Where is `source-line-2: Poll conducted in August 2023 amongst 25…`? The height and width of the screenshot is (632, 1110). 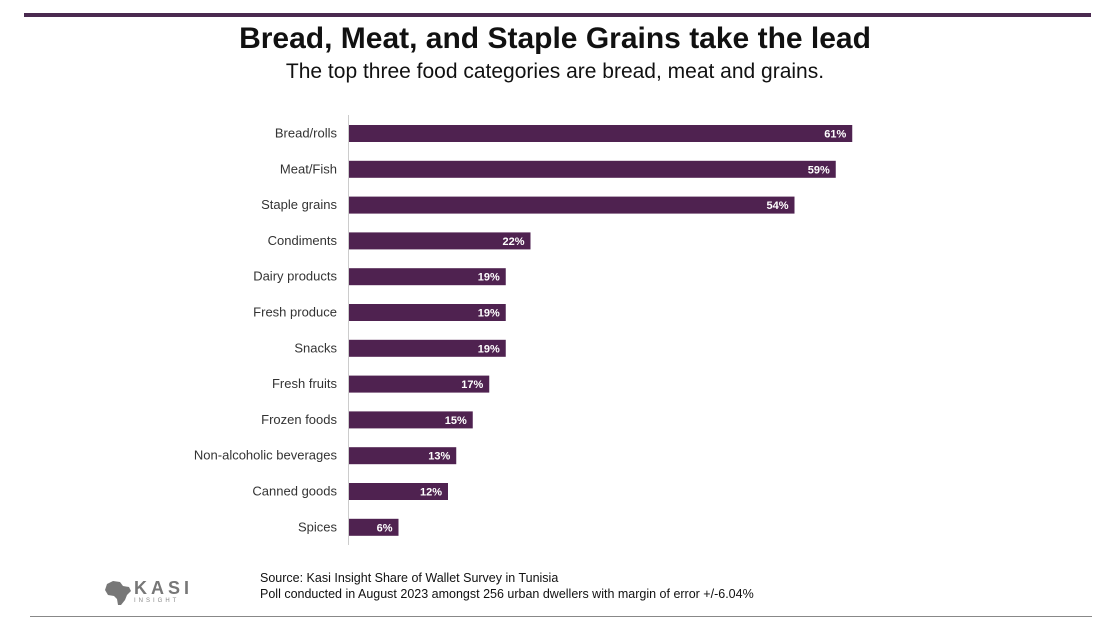
source-line-2: Poll conducted in August 2023 amongst 25… is located at coordinates (507, 594).